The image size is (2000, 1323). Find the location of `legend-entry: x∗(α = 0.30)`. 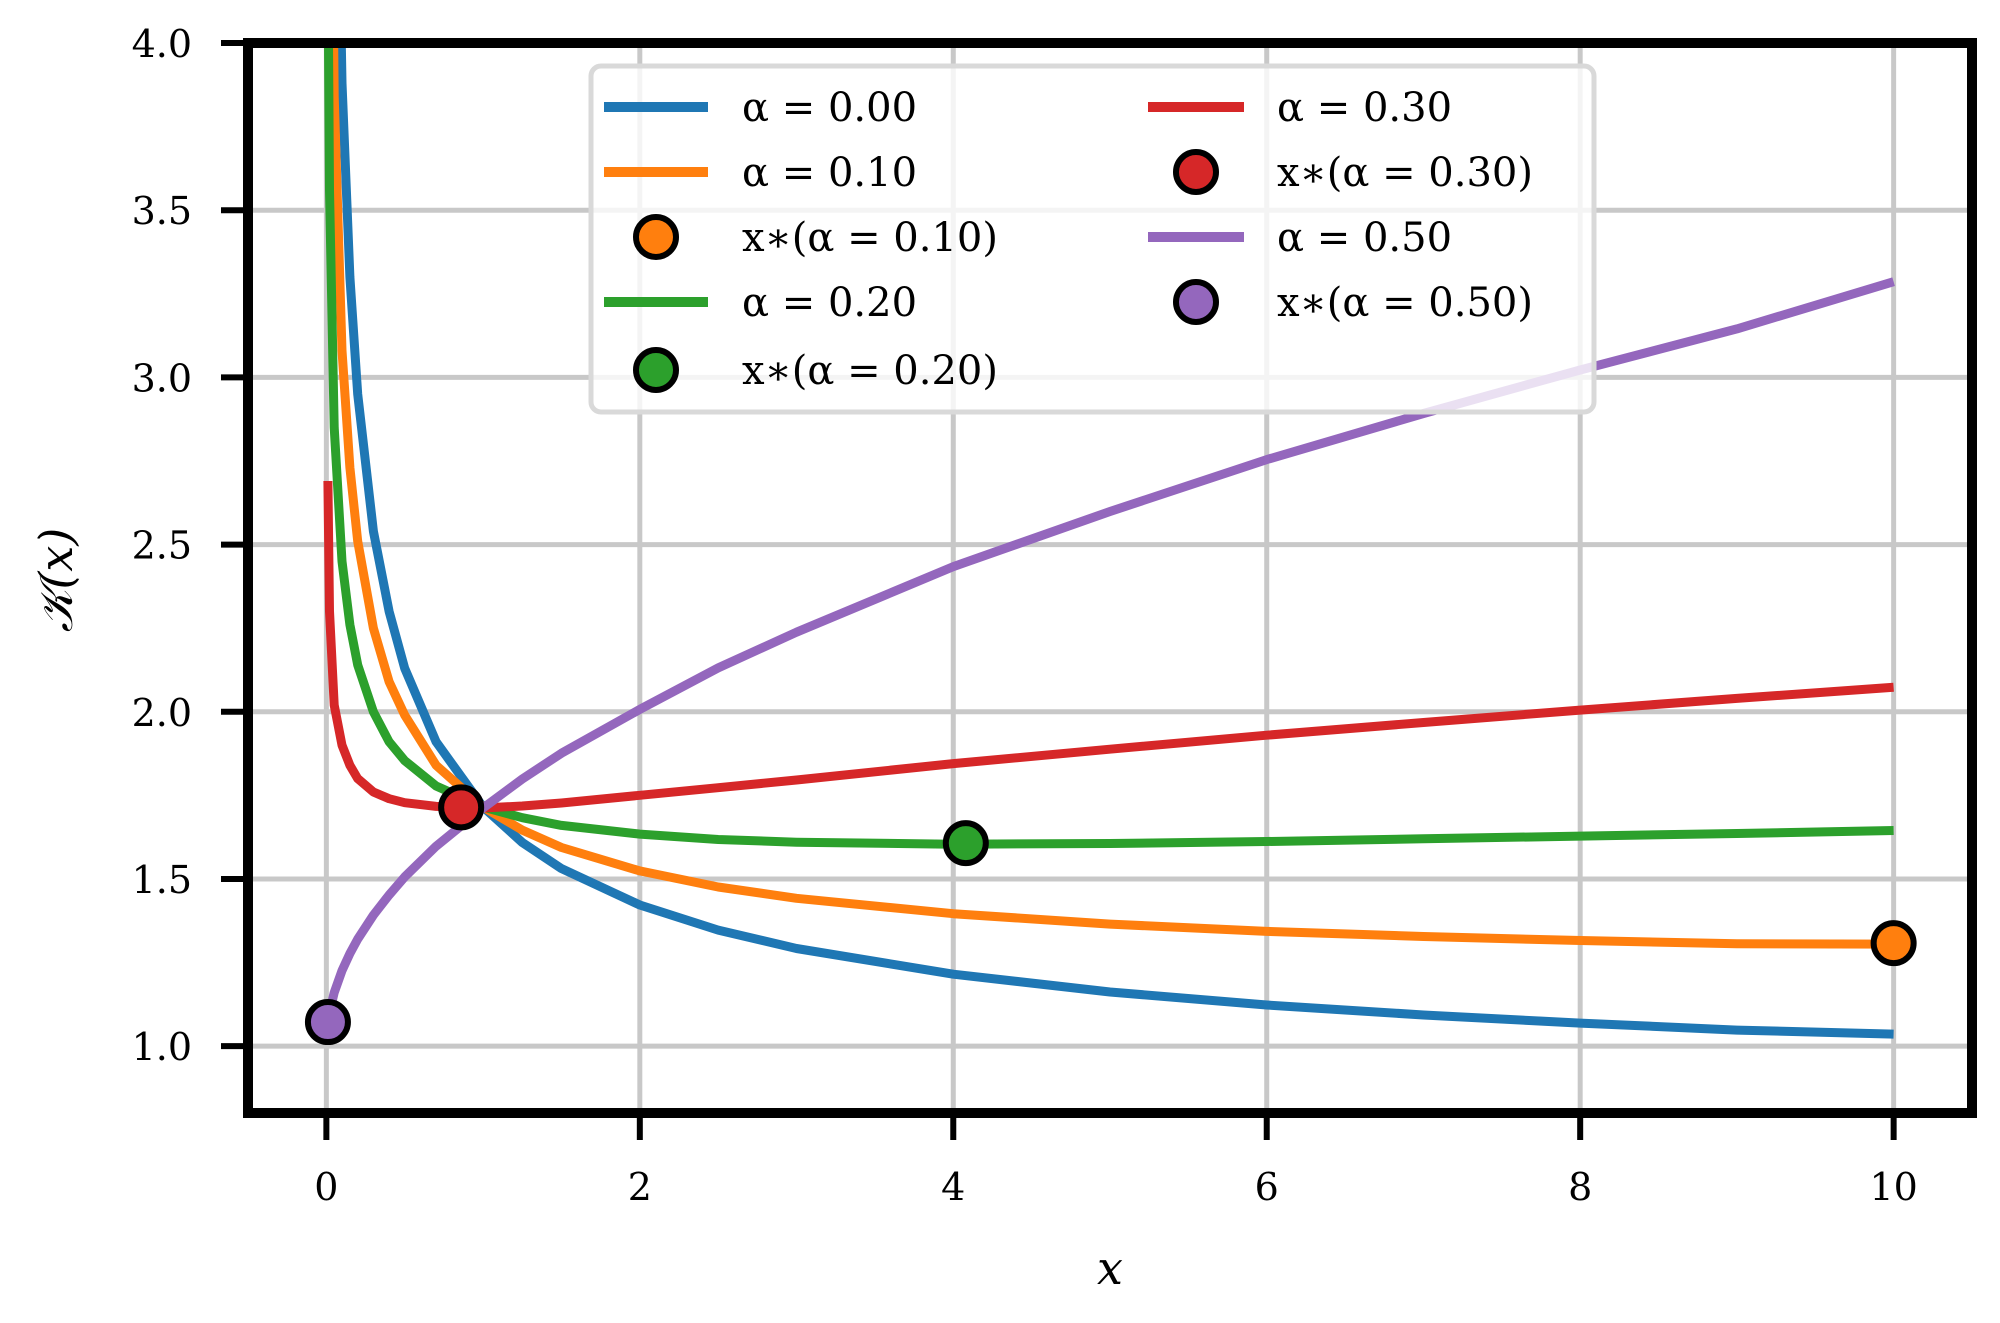

legend-entry: x∗(α = 0.30) is located at coordinates (1353, 172).